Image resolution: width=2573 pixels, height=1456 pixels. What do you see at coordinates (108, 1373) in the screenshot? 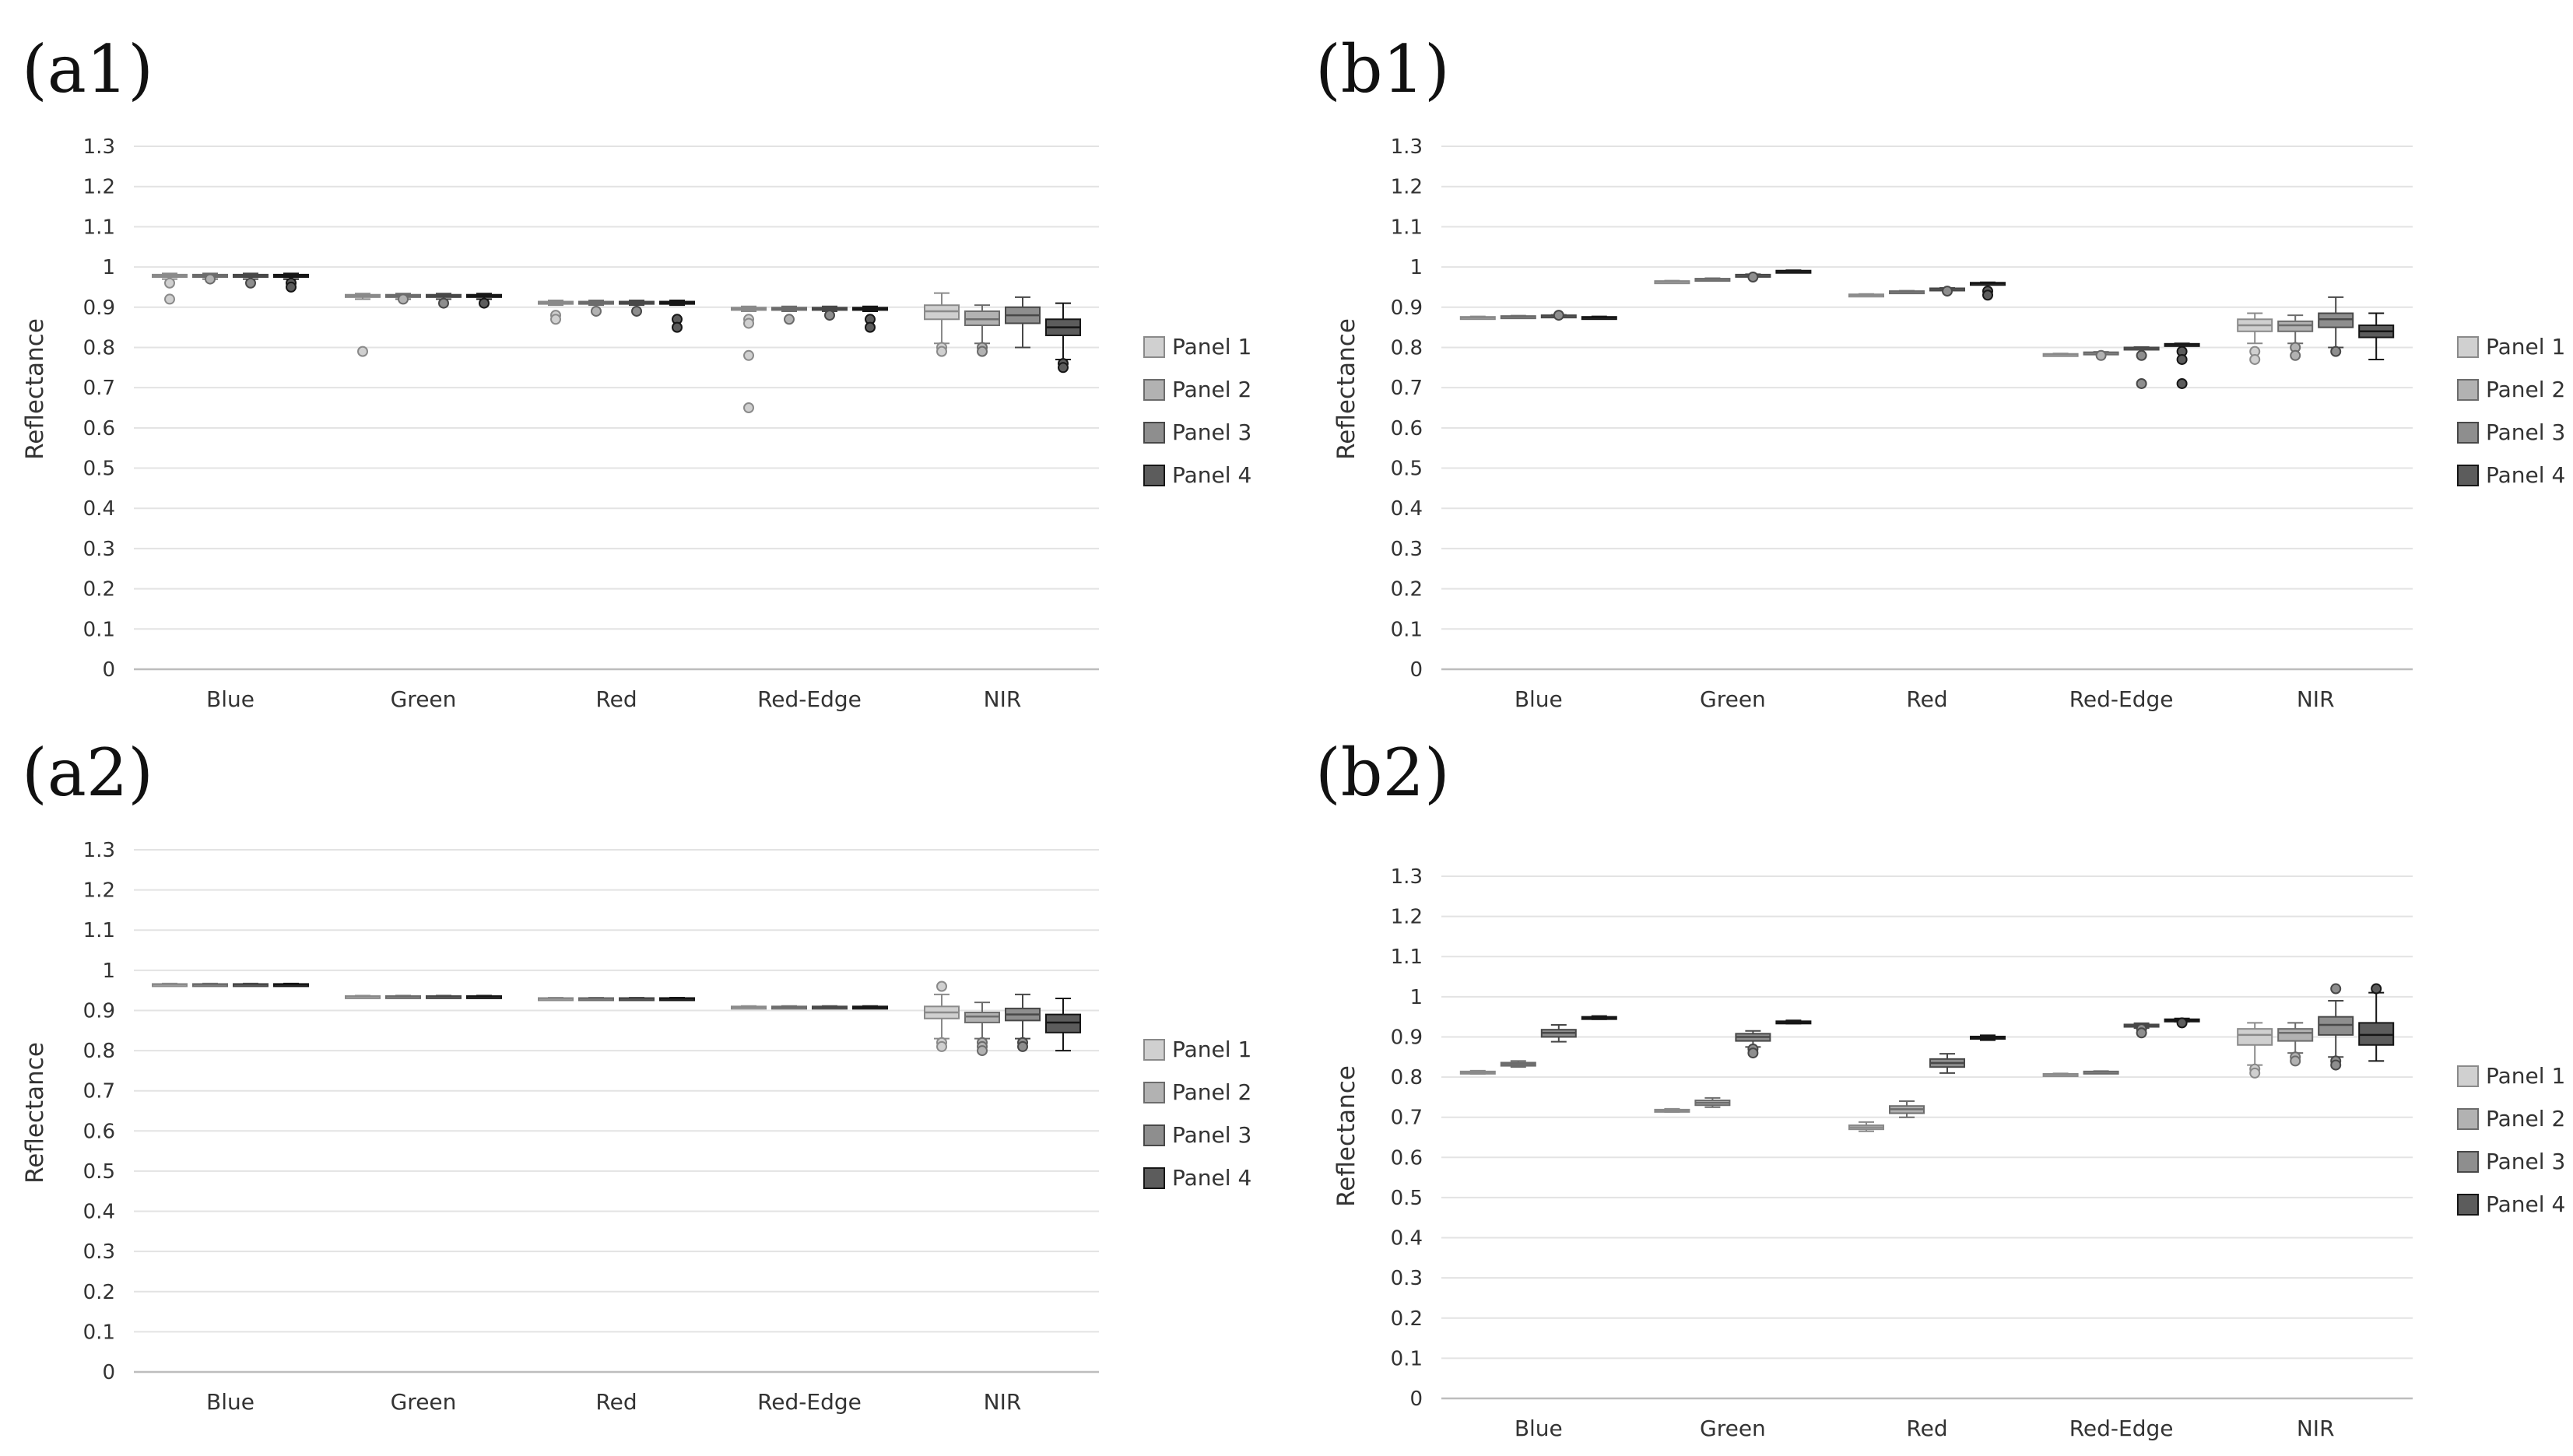
I see `y-tick-label: 0` at bounding box center [108, 1373].